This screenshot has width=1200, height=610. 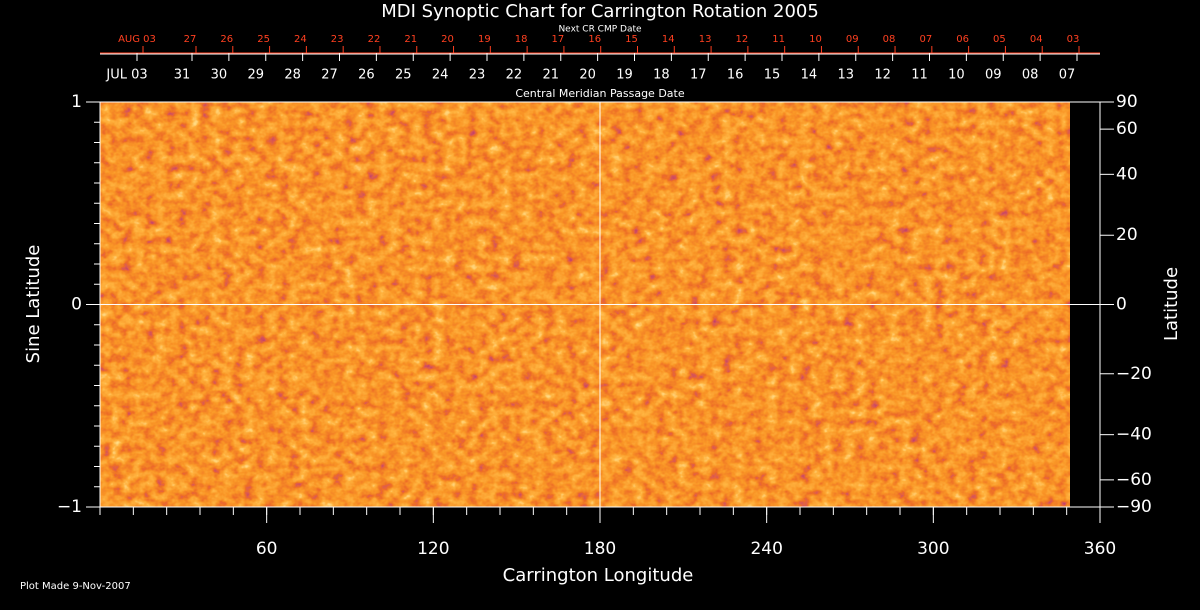 What do you see at coordinates (698, 75) in the screenshot?
I see `cmp-axis-label: 17` at bounding box center [698, 75].